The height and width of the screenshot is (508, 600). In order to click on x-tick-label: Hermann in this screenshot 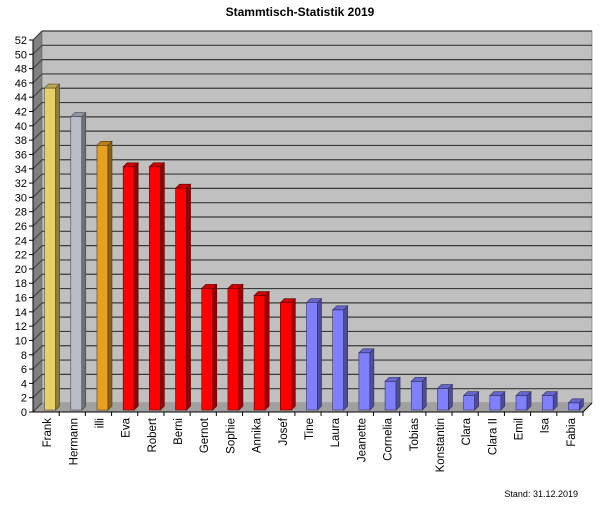, I will do `click(74, 441)`.